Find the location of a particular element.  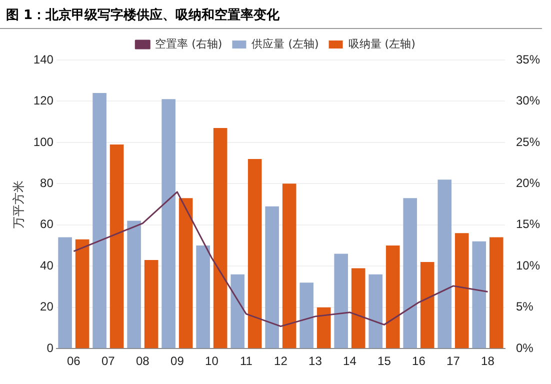

y-tick-label: 120 is located at coordinates (43, 101).